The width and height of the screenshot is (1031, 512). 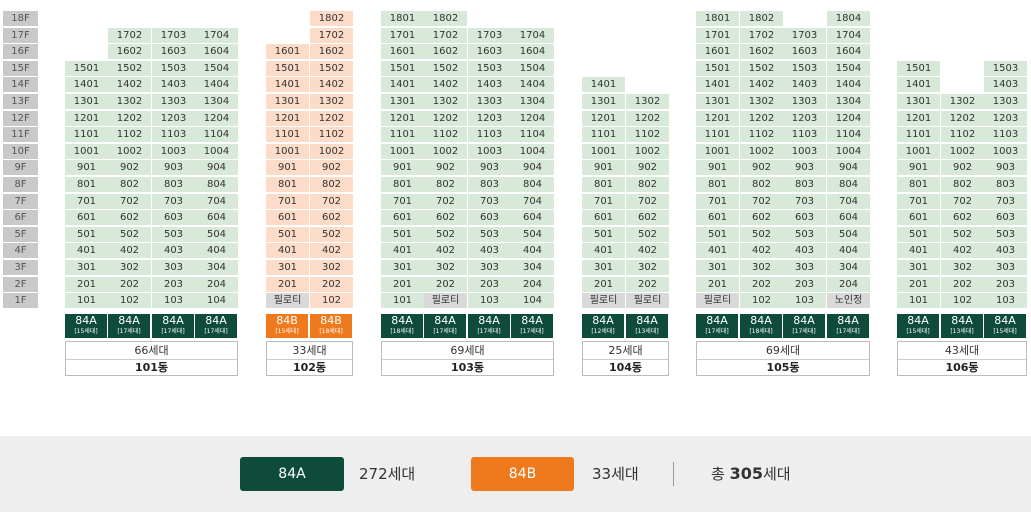 I want to click on unit-cell: 802, so click(x=647, y=184).